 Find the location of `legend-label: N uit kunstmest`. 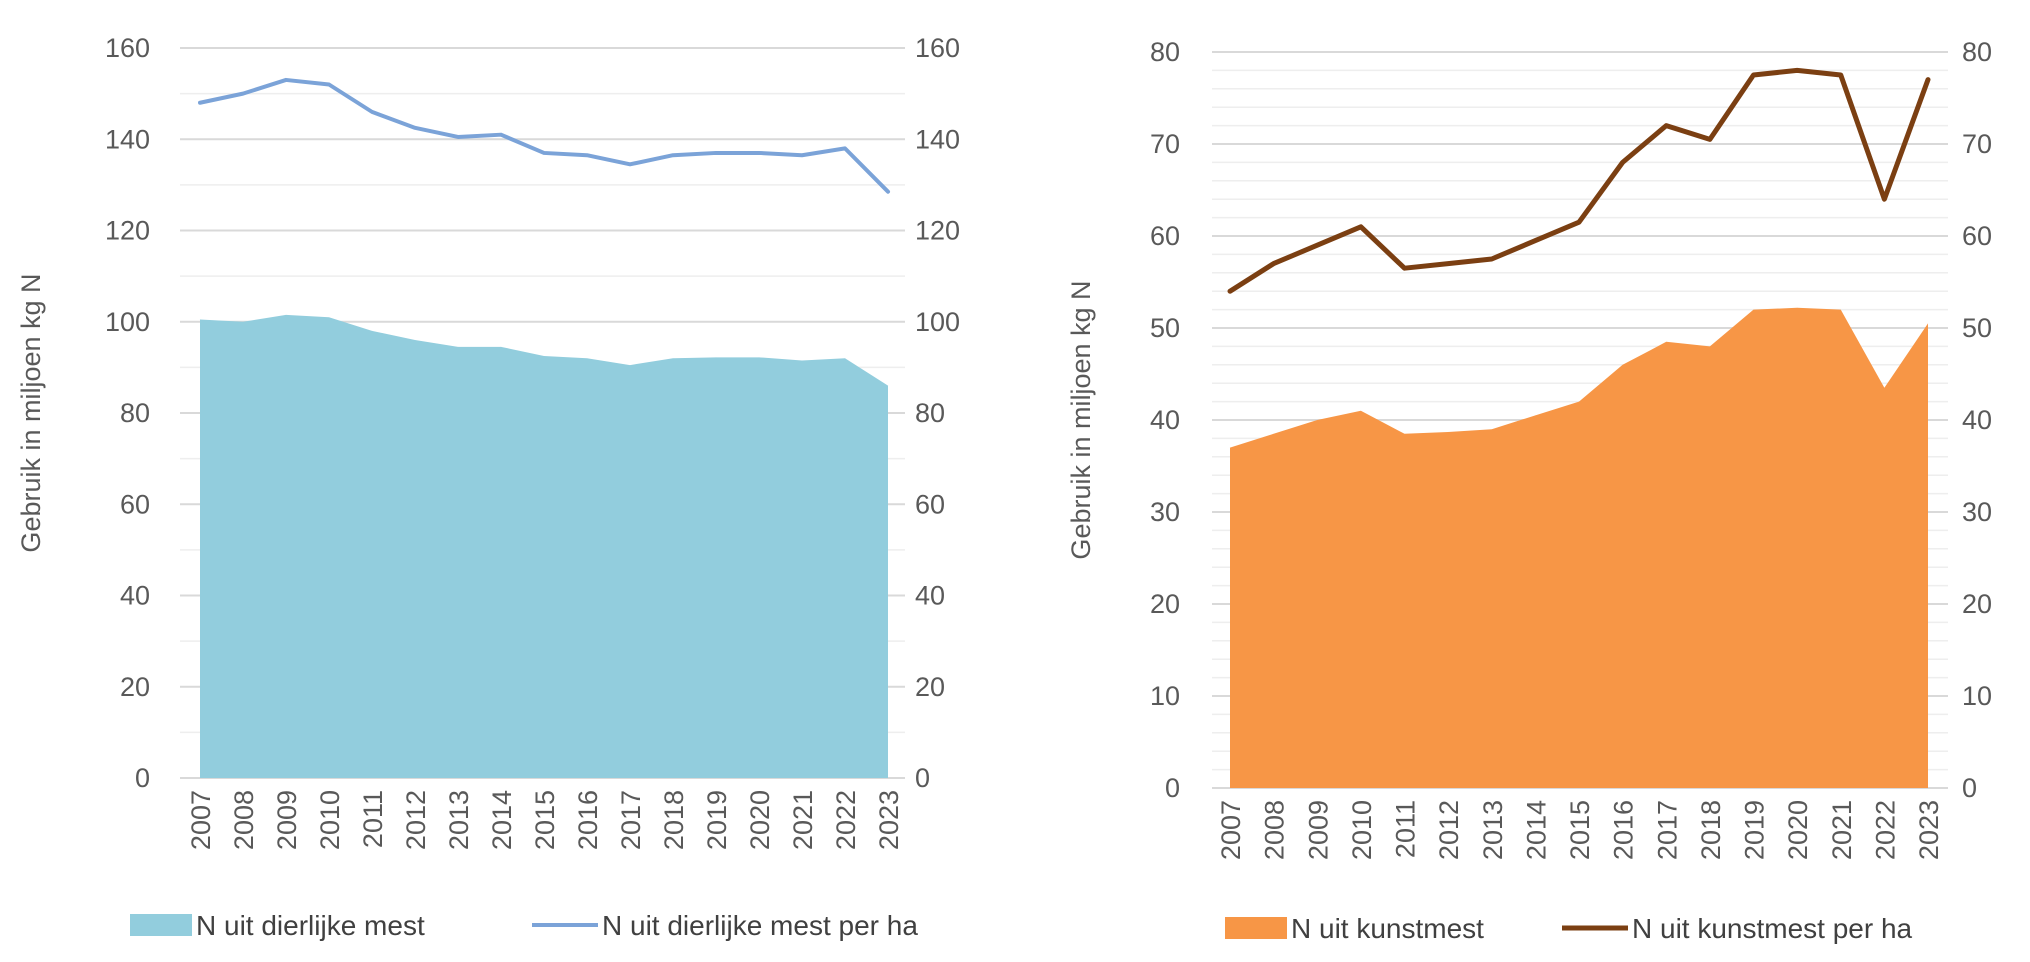

legend-label: N uit kunstmest is located at coordinates (1387, 928).